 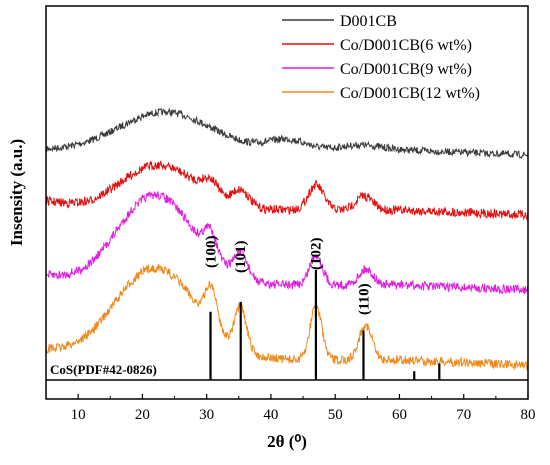 What do you see at coordinates (463, 415) in the screenshot?
I see `x-tick-label-70: 70` at bounding box center [463, 415].